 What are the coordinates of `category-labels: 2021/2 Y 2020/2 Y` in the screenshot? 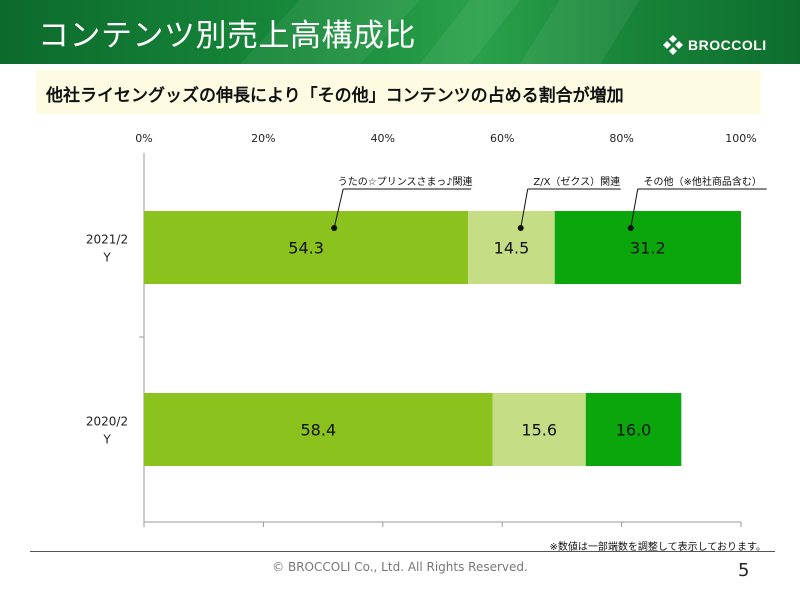 It's located at (107, 340).